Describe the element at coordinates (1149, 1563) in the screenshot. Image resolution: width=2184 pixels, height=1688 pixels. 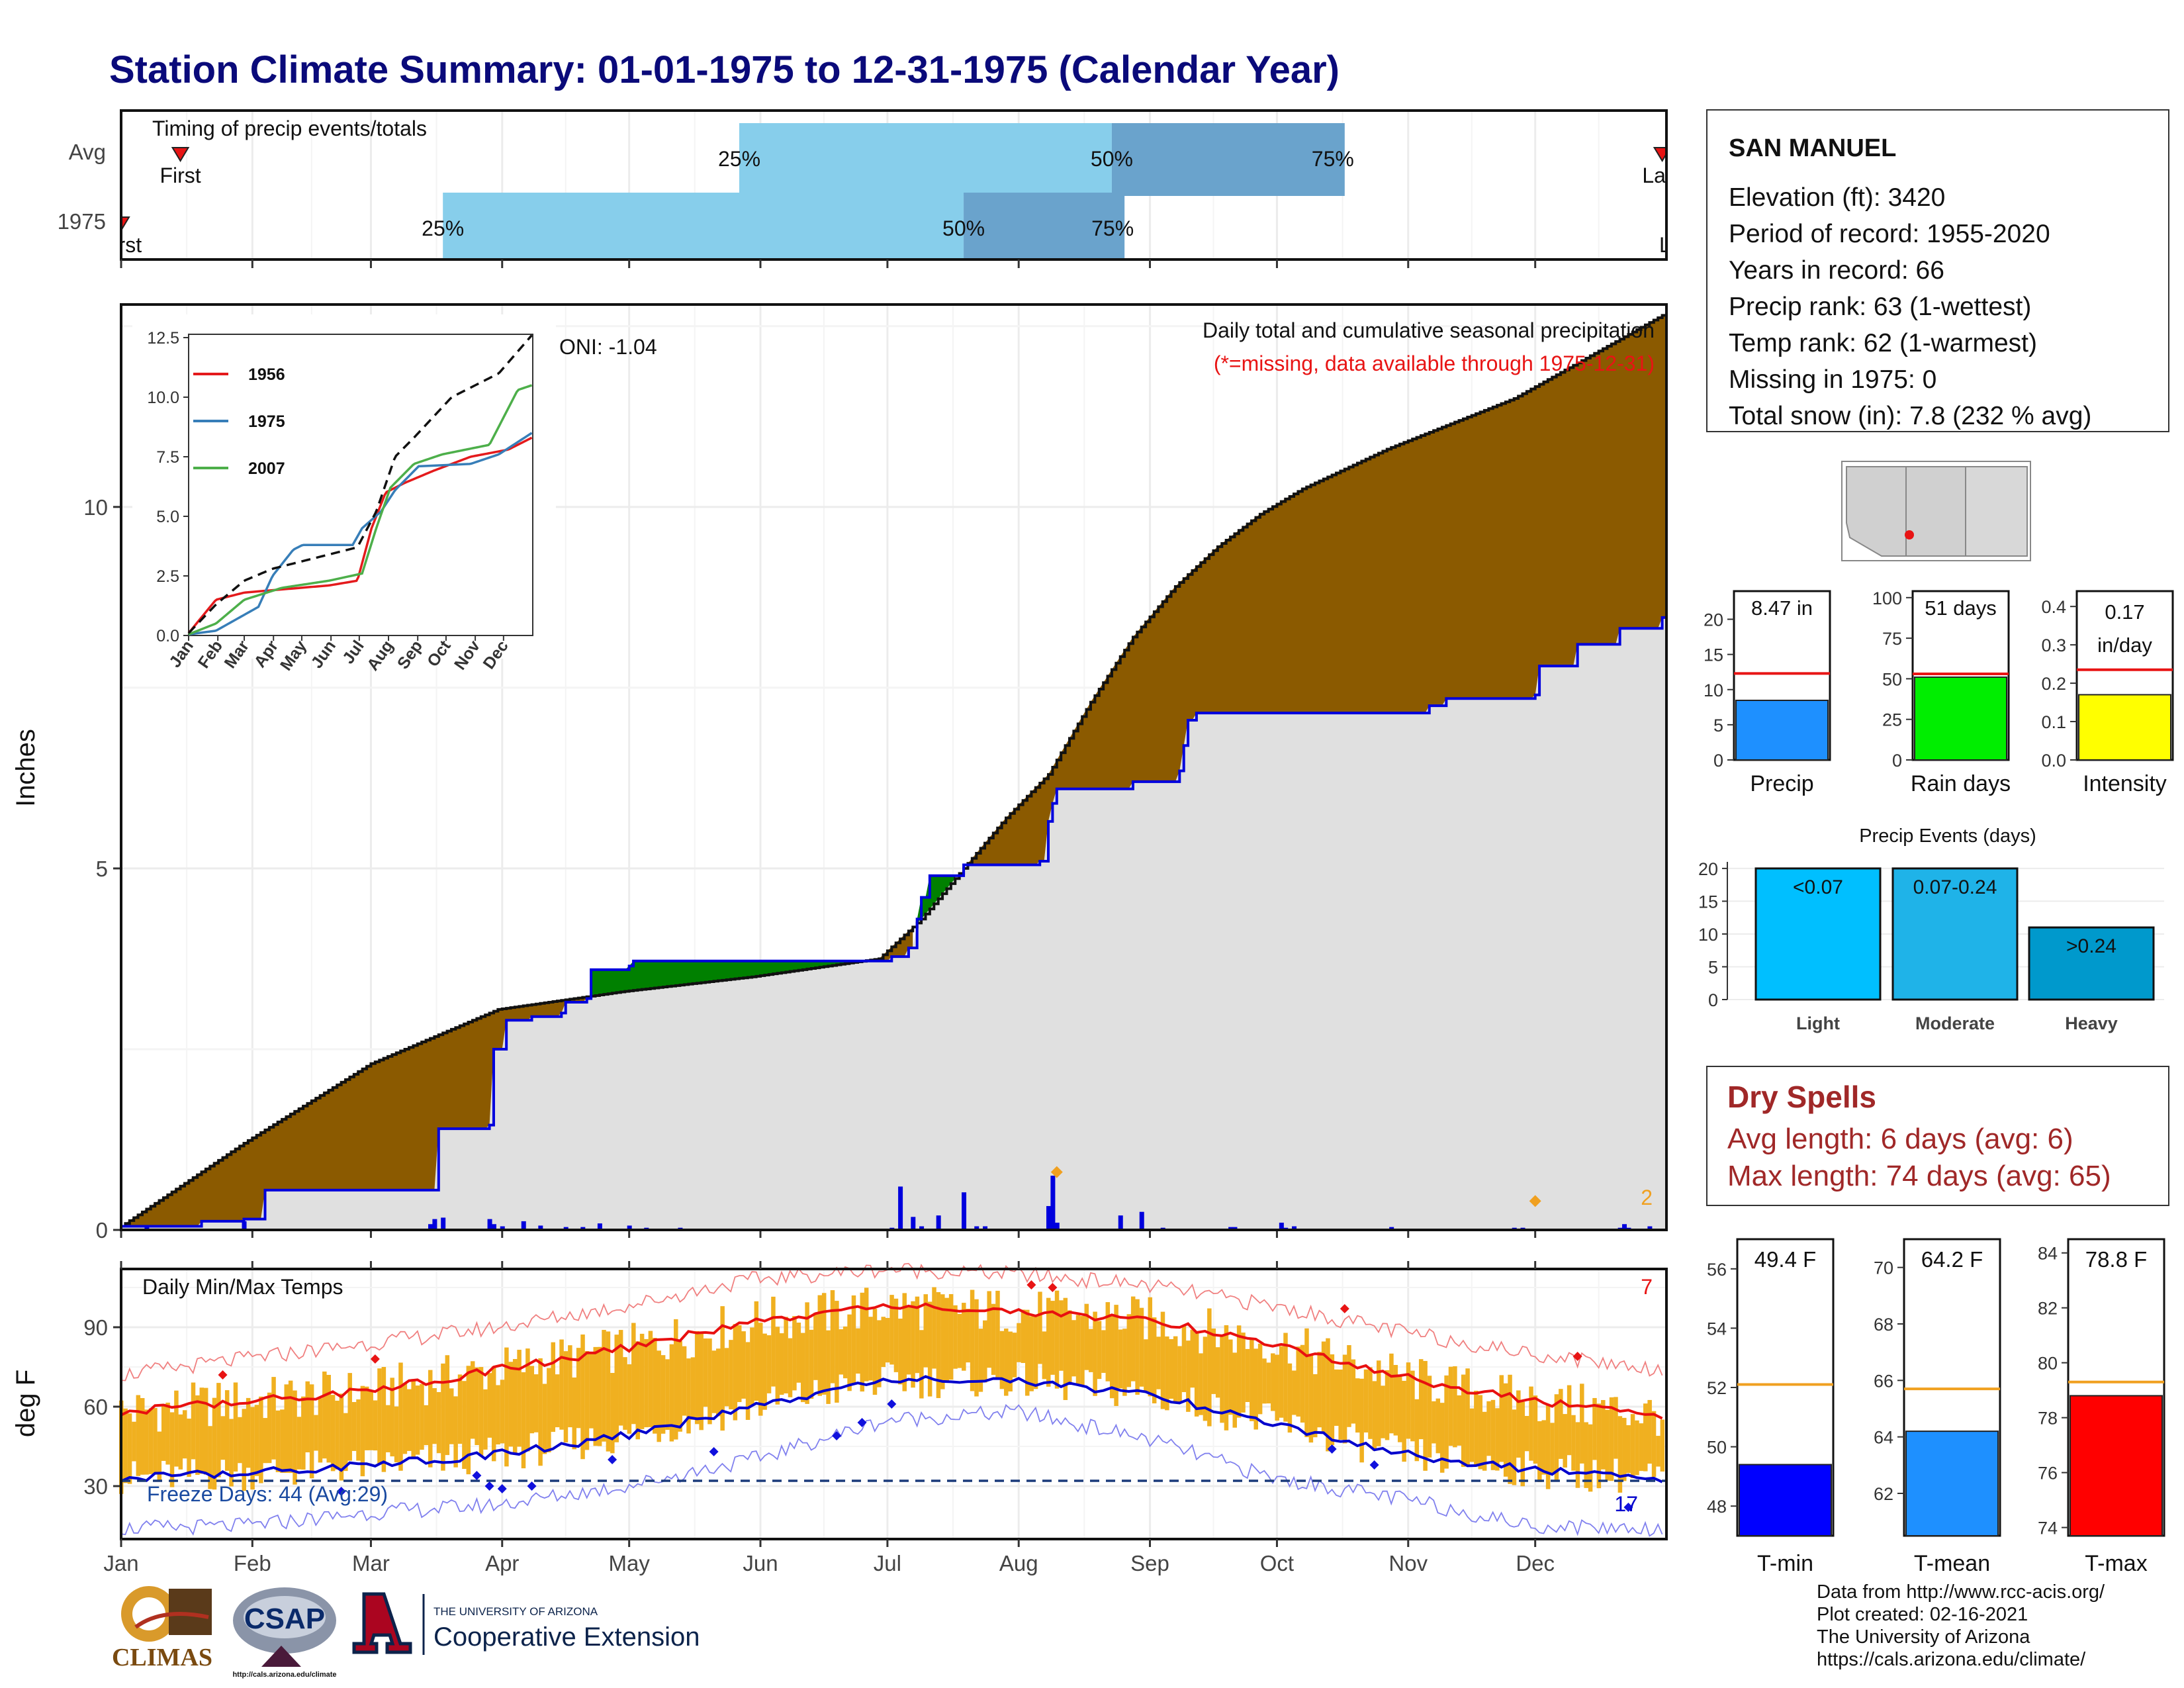
I see `month-label: Sep` at that location.